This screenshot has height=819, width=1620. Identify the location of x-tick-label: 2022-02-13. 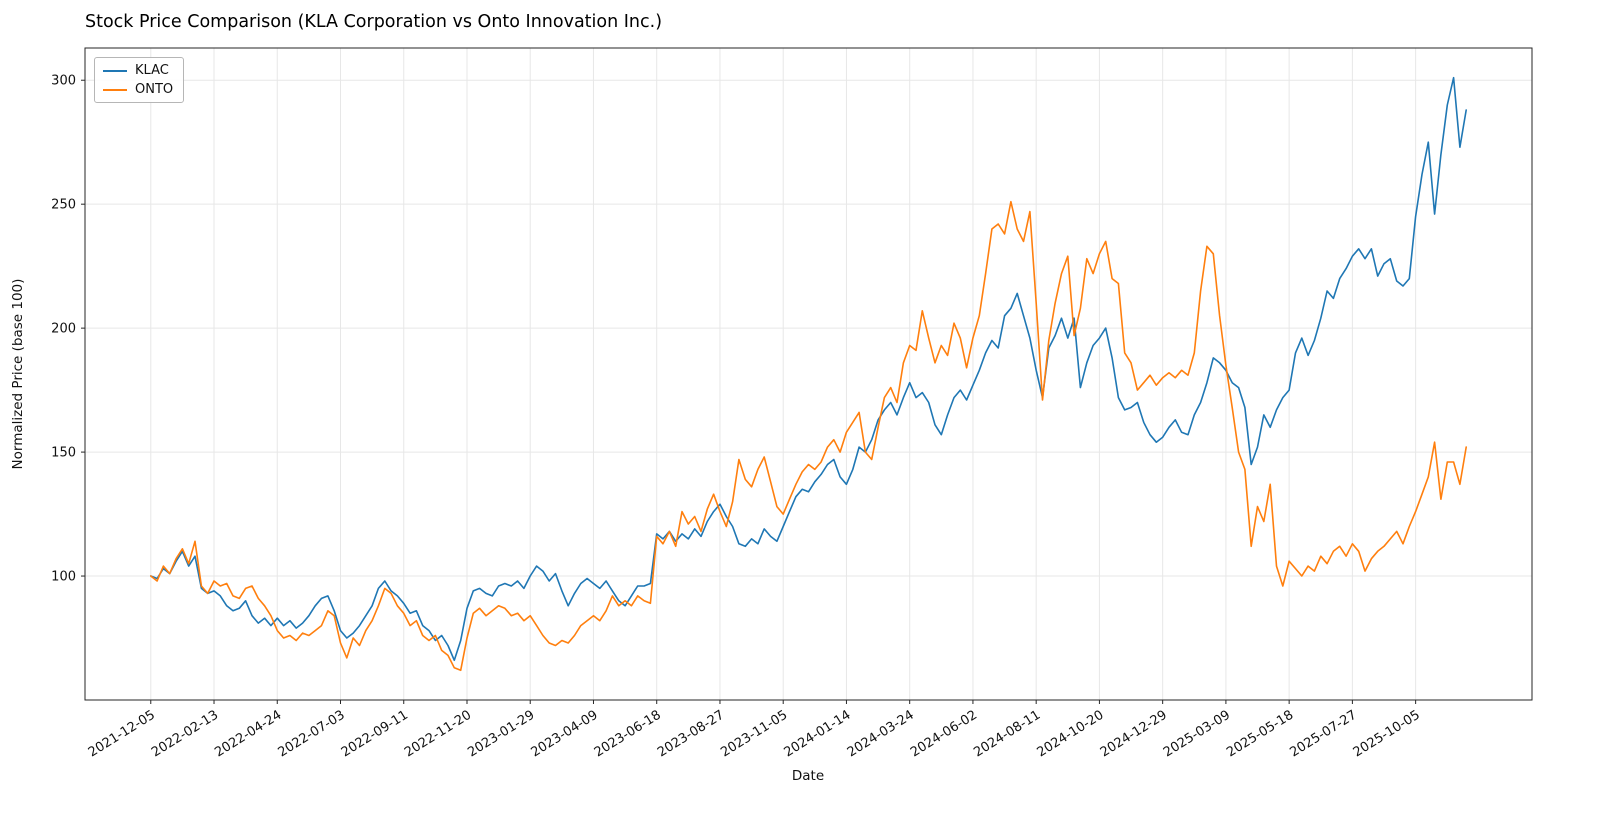
(185, 734).